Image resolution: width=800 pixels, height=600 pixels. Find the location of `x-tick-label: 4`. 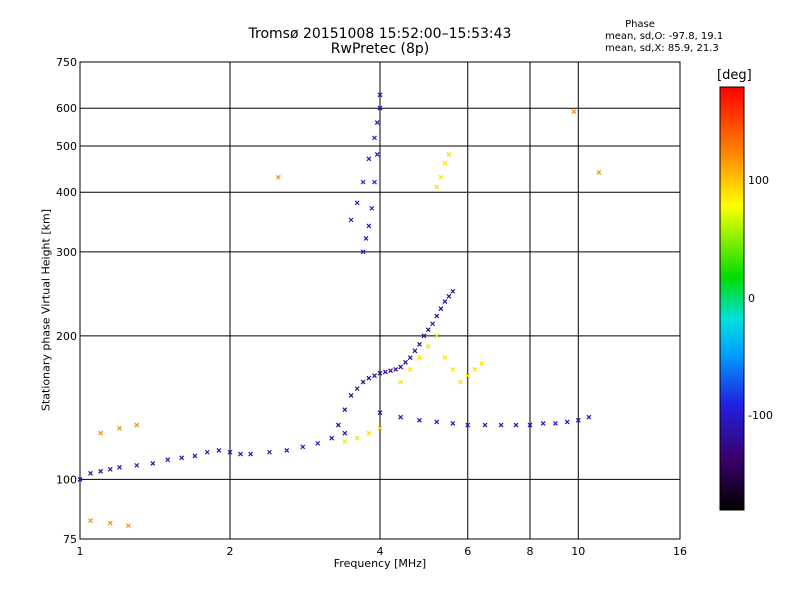

x-tick-label: 4 is located at coordinates (380, 551).